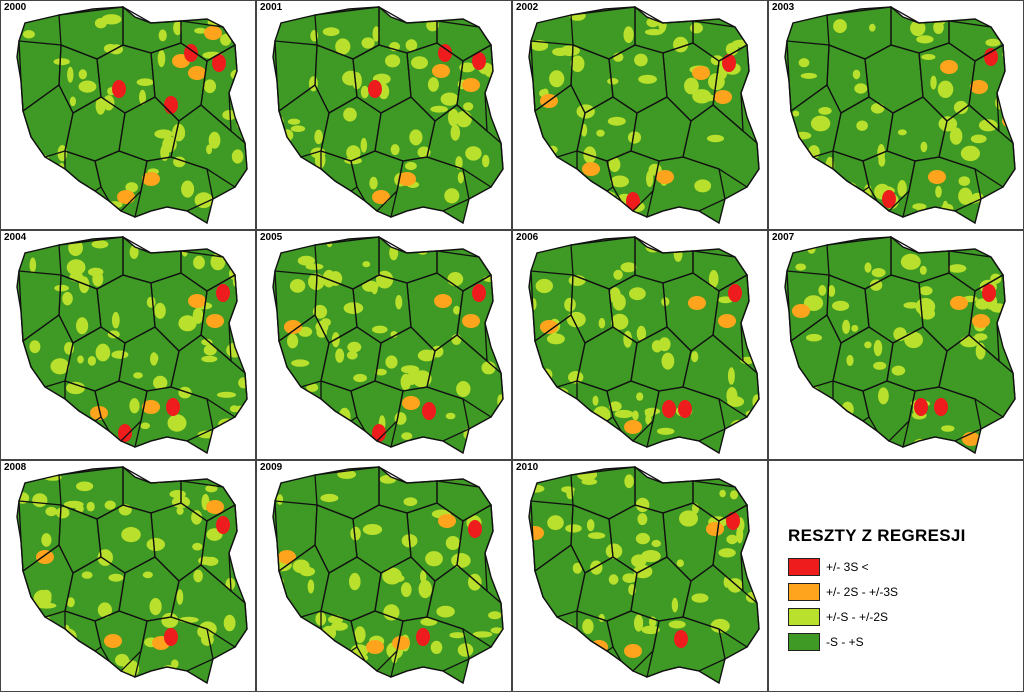 The height and width of the screenshot is (692, 1024). What do you see at coordinates (783, 237) in the screenshot?
I see `year-label: 2007` at bounding box center [783, 237].